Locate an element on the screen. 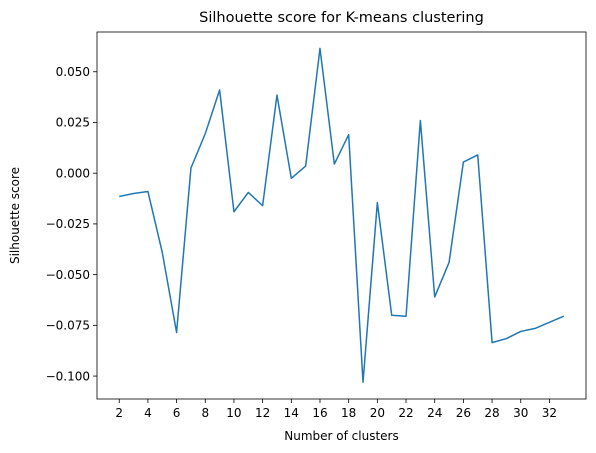 The width and height of the screenshot is (596, 453). x-tick-label: 4 is located at coordinates (148, 413).